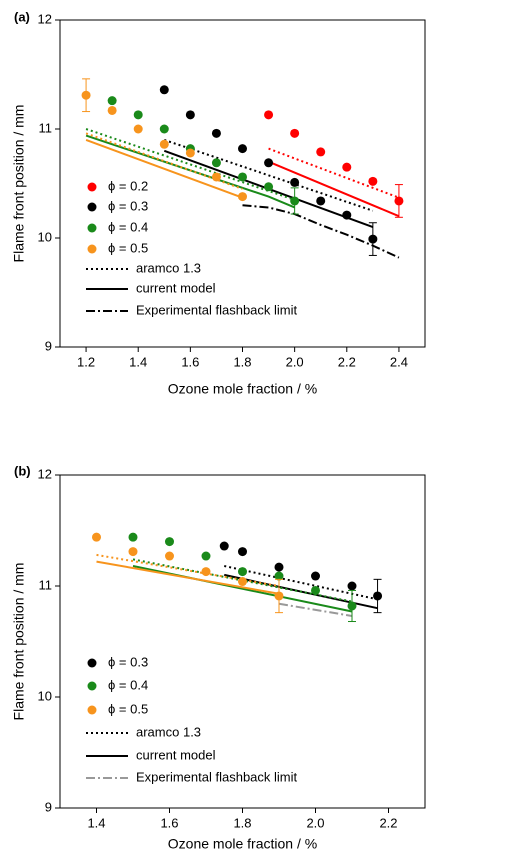 This screenshot has width=512, height=858. I want to click on legend-label: ϕ = 0.2, so click(128, 185).